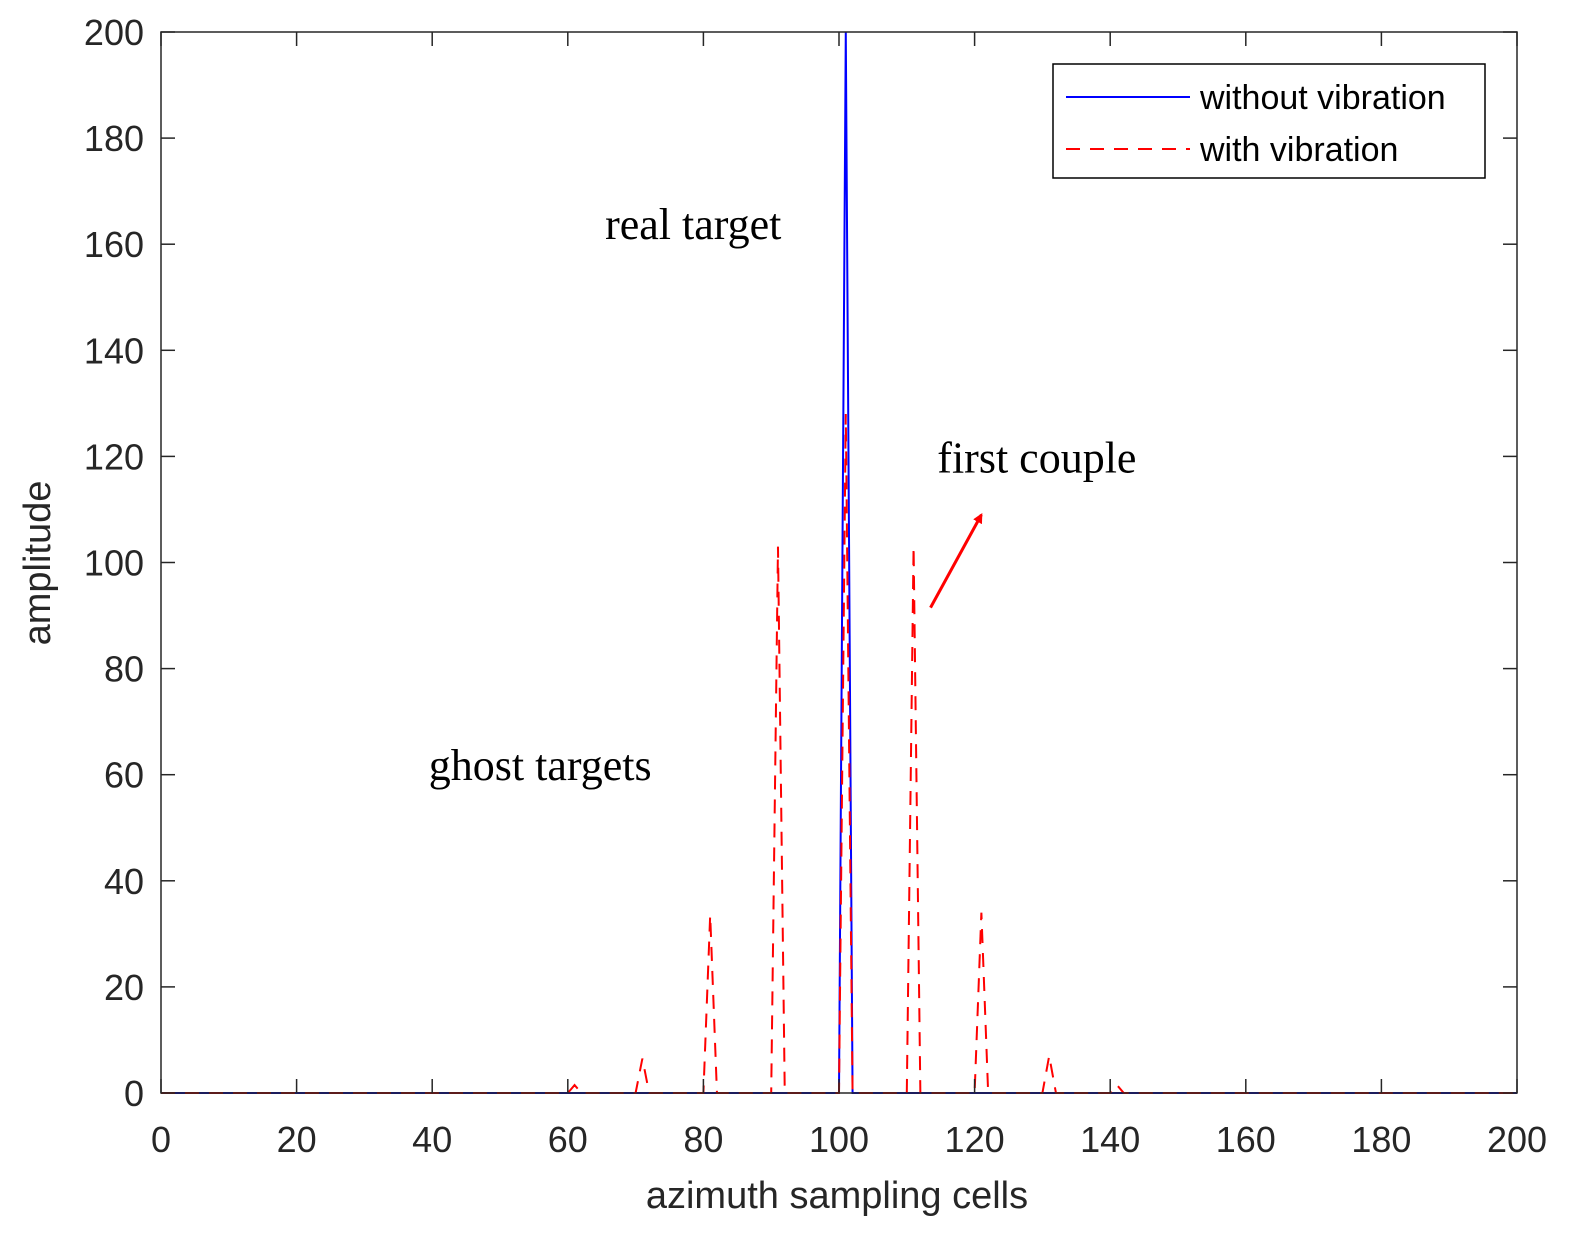 Image resolution: width=1577 pixels, height=1251 pixels. Describe the element at coordinates (432, 1139) in the screenshot. I see `x-tick-label: 40` at that location.